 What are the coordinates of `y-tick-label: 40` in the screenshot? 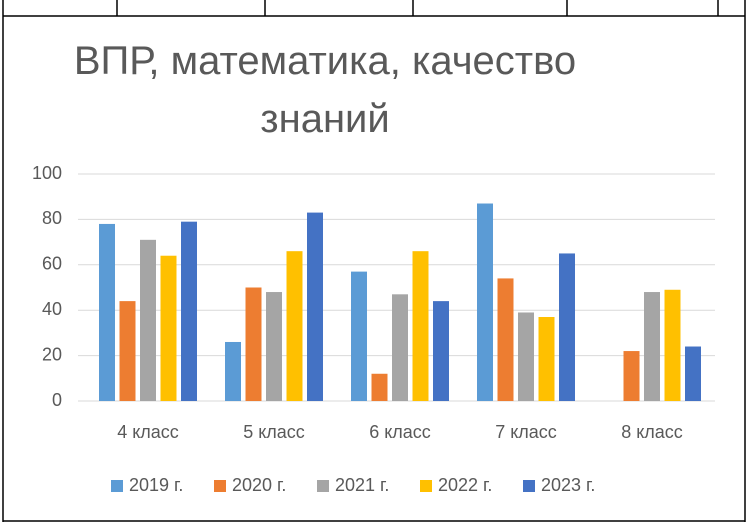 It's located at (52, 309).